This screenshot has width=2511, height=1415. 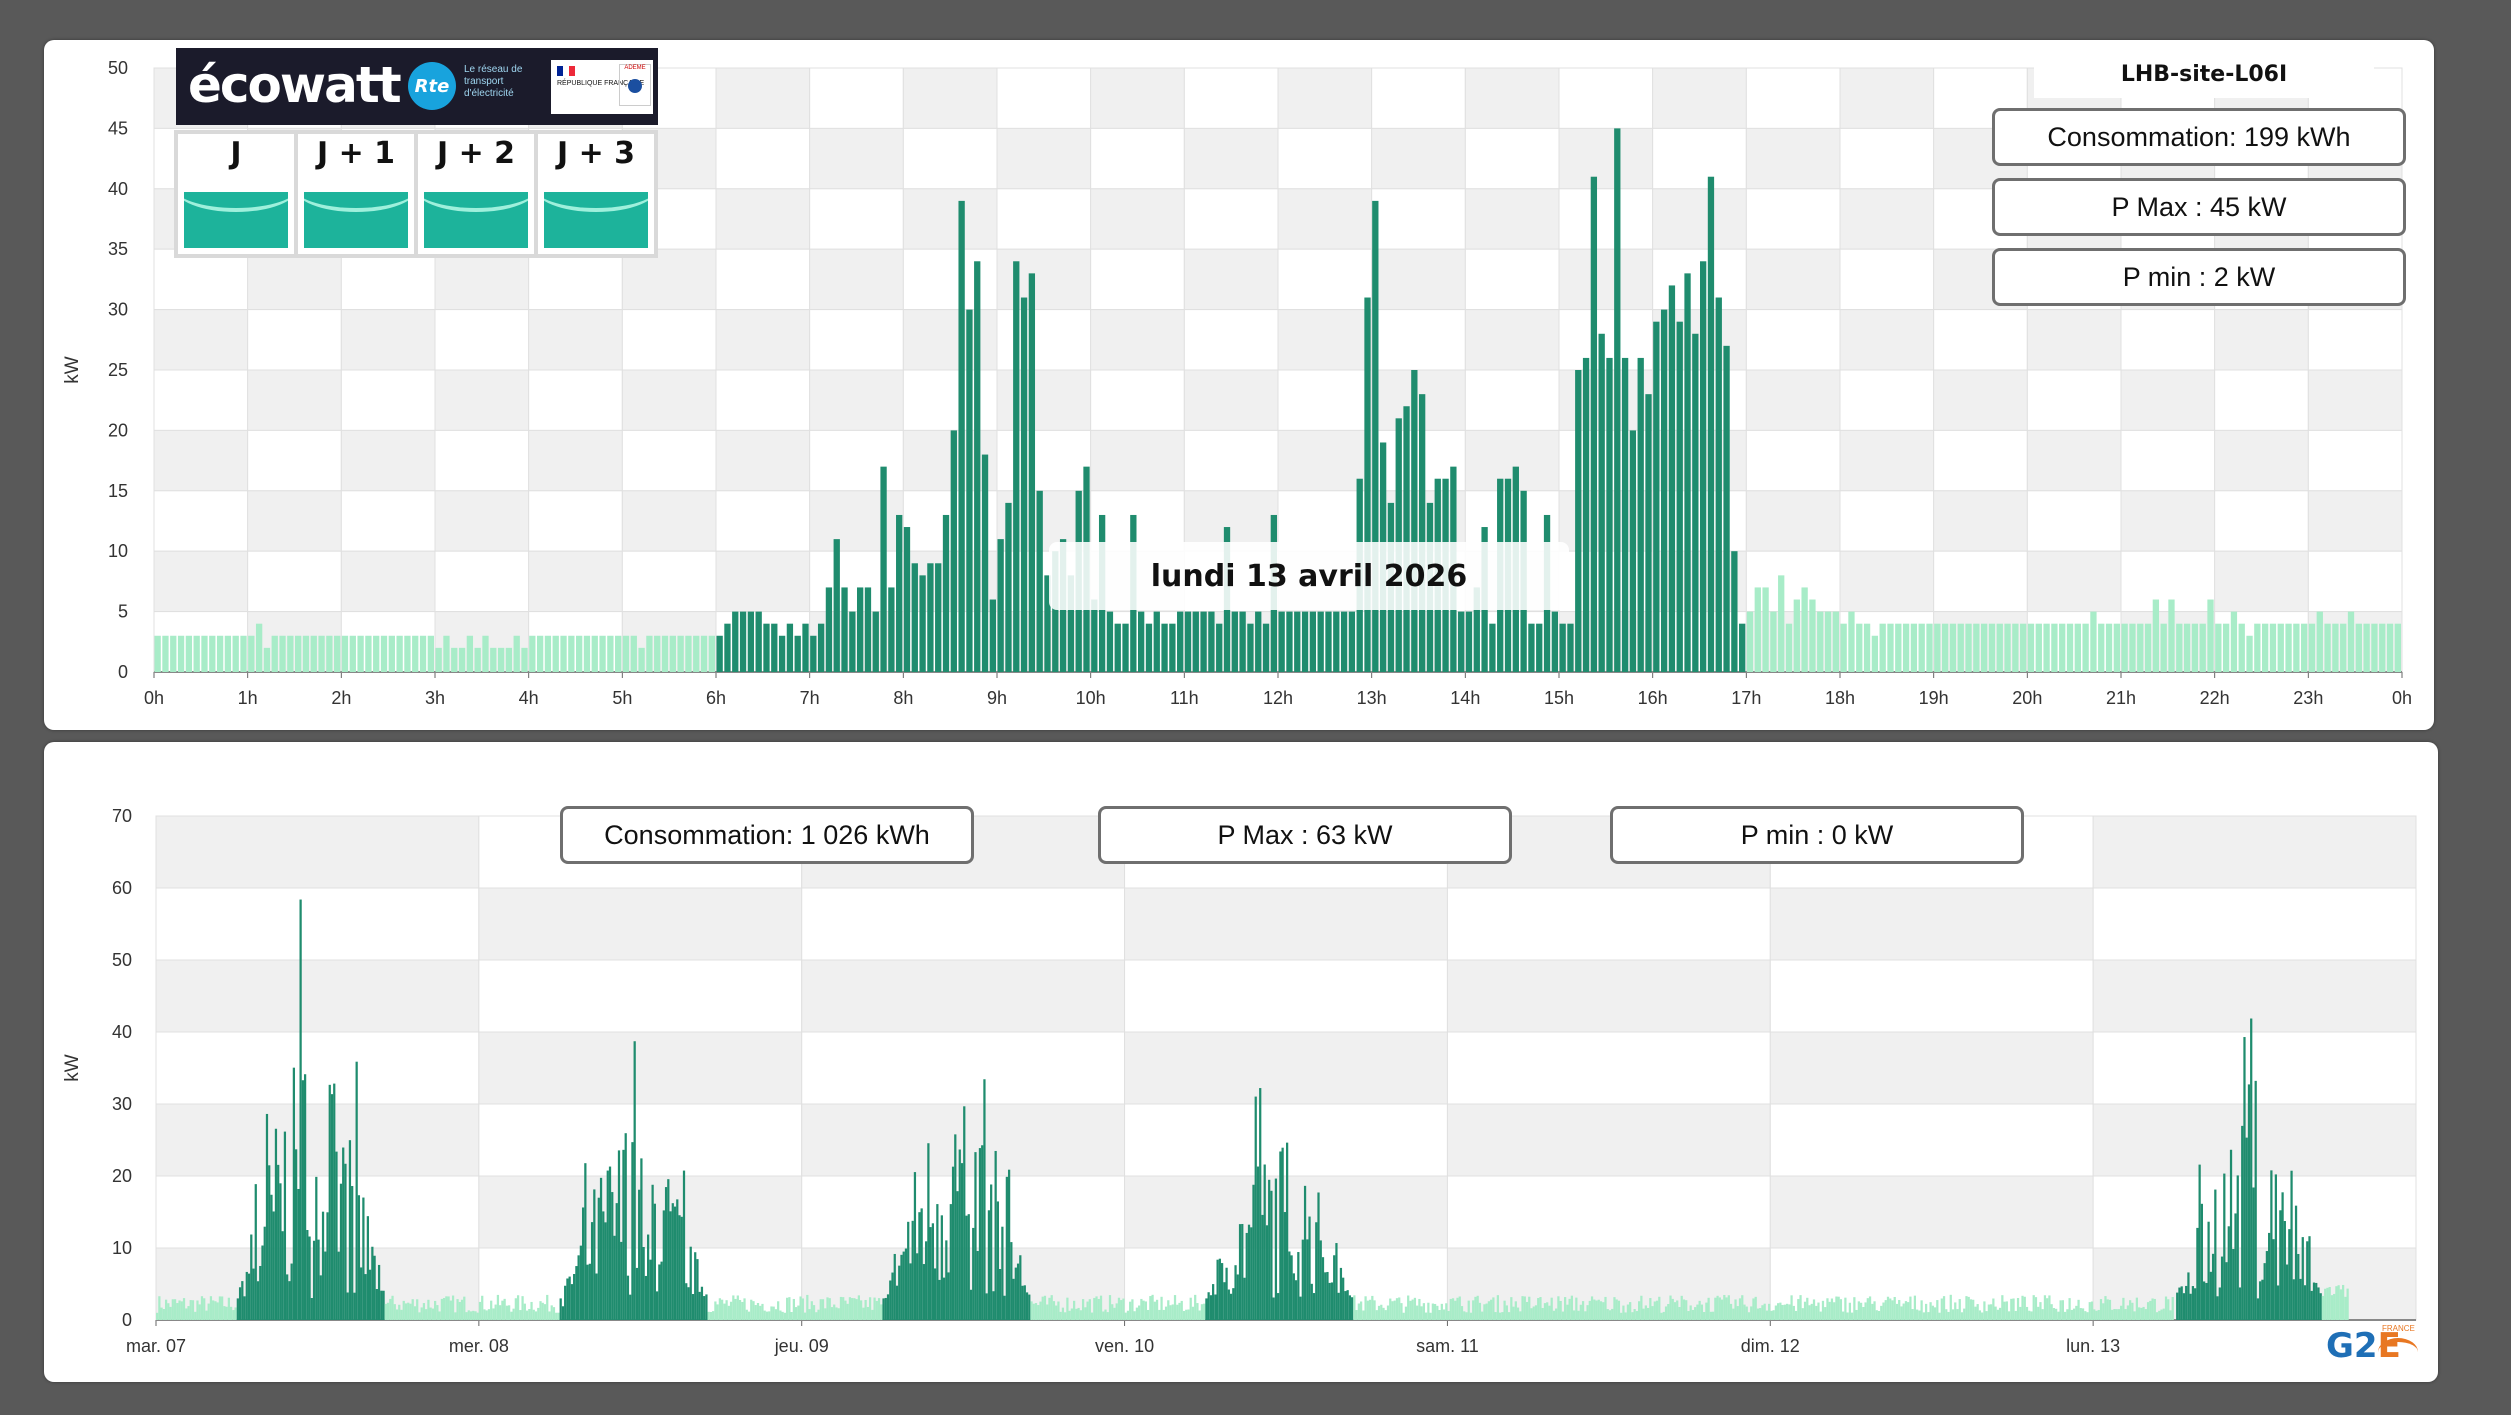 What do you see at coordinates (1934, 698) in the screenshot?
I see `x-tick-label: 19h` at bounding box center [1934, 698].